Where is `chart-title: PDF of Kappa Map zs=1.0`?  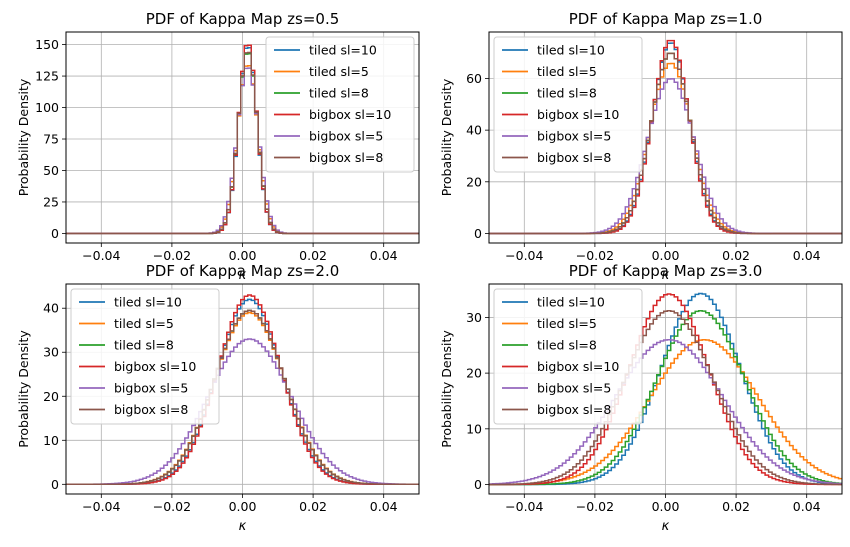
chart-title: PDF of Kappa Map zs=1.0 is located at coordinates (666, 19).